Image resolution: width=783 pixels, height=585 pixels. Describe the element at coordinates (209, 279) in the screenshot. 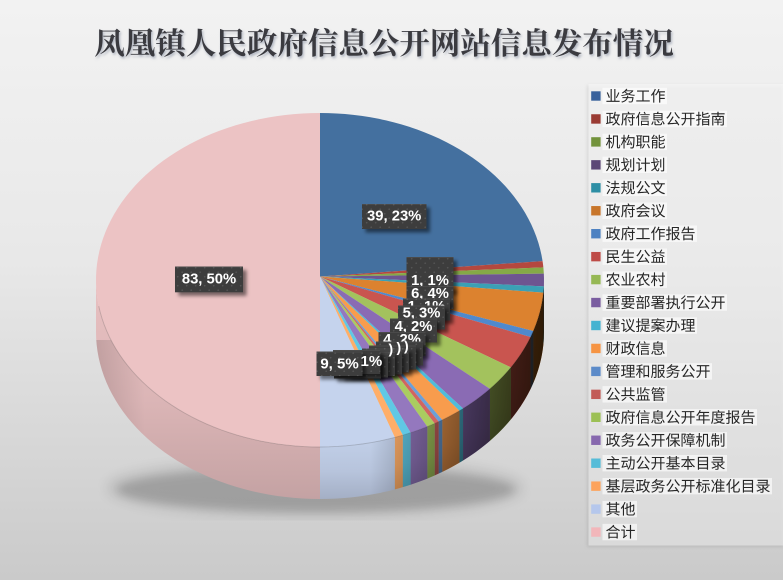

I see `svg-text: 83, 50%` at that location.